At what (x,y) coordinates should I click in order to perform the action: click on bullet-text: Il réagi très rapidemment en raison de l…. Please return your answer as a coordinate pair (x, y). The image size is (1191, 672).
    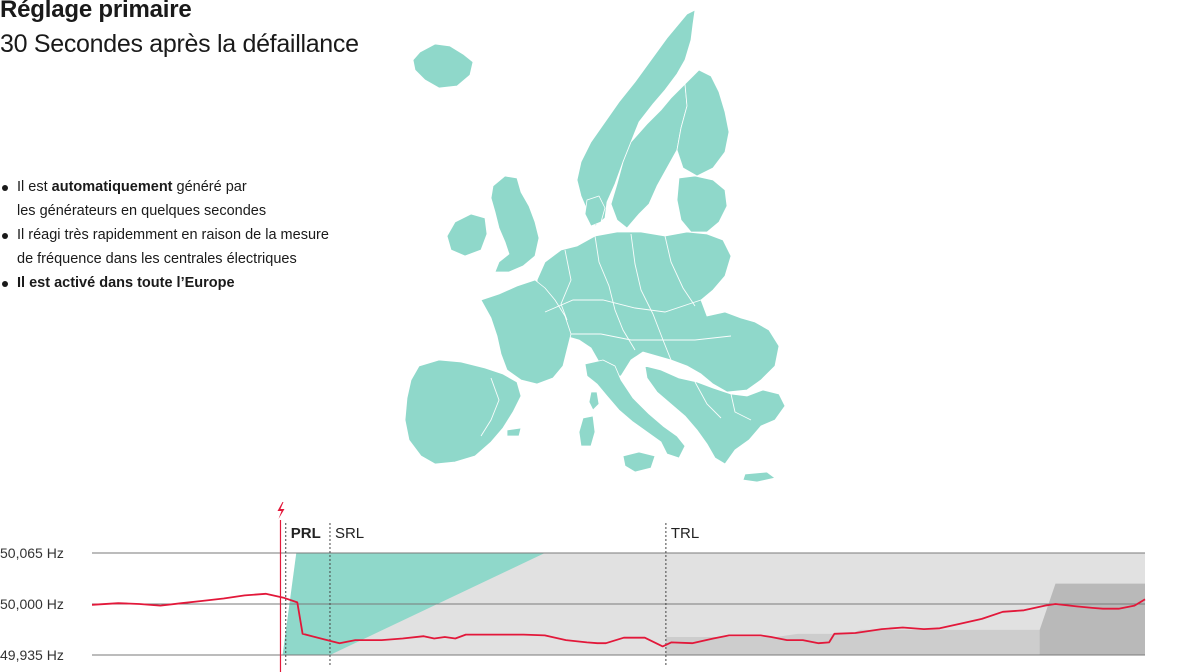
    Looking at the image, I should click on (173, 235).